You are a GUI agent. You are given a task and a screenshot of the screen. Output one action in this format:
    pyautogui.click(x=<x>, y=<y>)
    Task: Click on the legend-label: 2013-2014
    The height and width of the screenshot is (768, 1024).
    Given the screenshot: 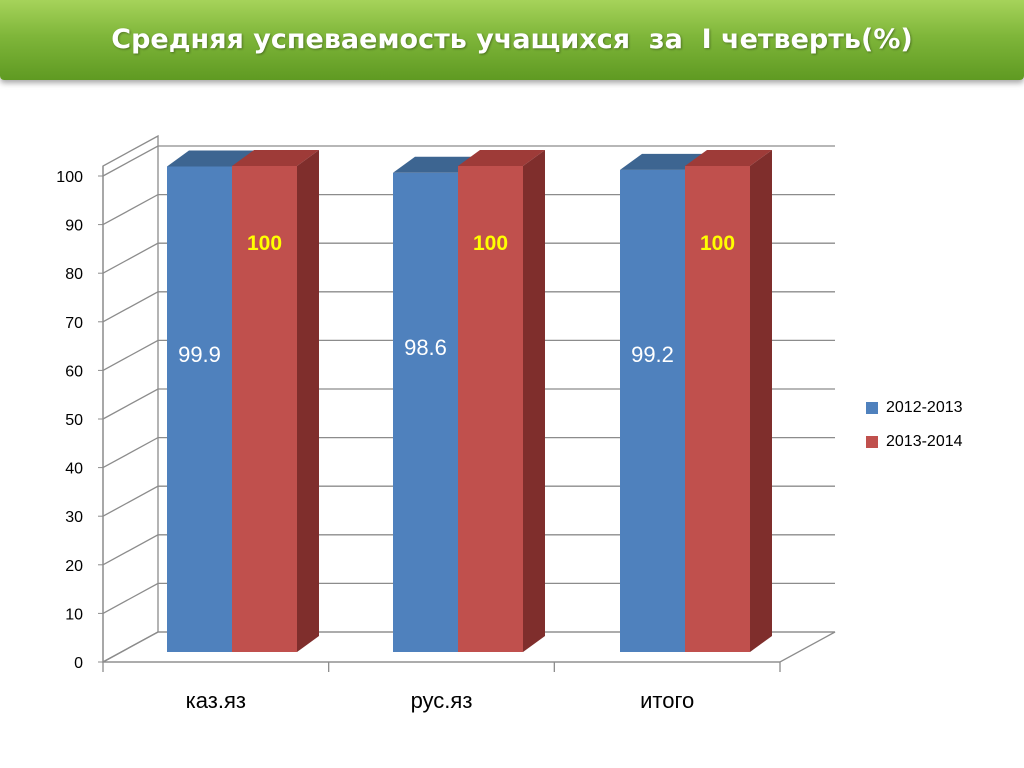 What is the action you would take?
    pyautogui.click(x=924, y=441)
    